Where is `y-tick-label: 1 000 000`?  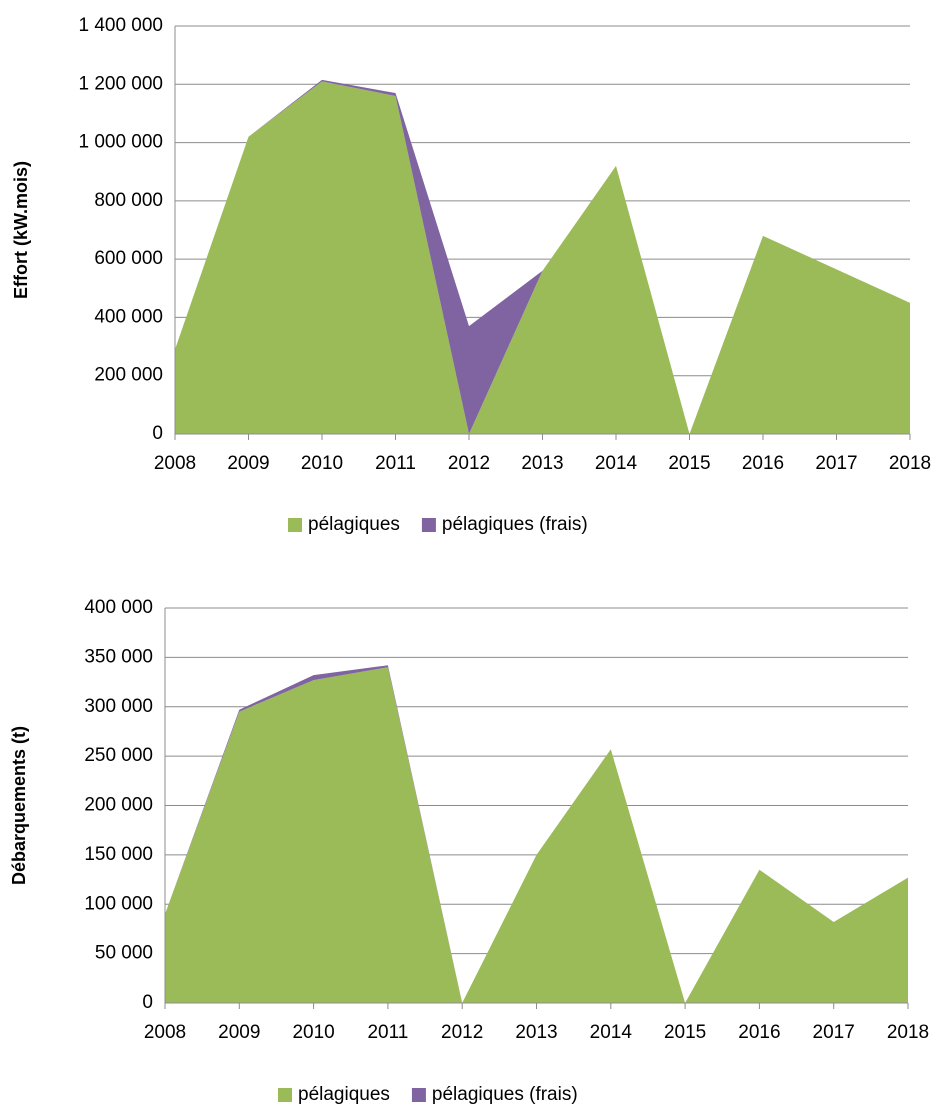
y-tick-label: 1 000 000 is located at coordinates (120, 142).